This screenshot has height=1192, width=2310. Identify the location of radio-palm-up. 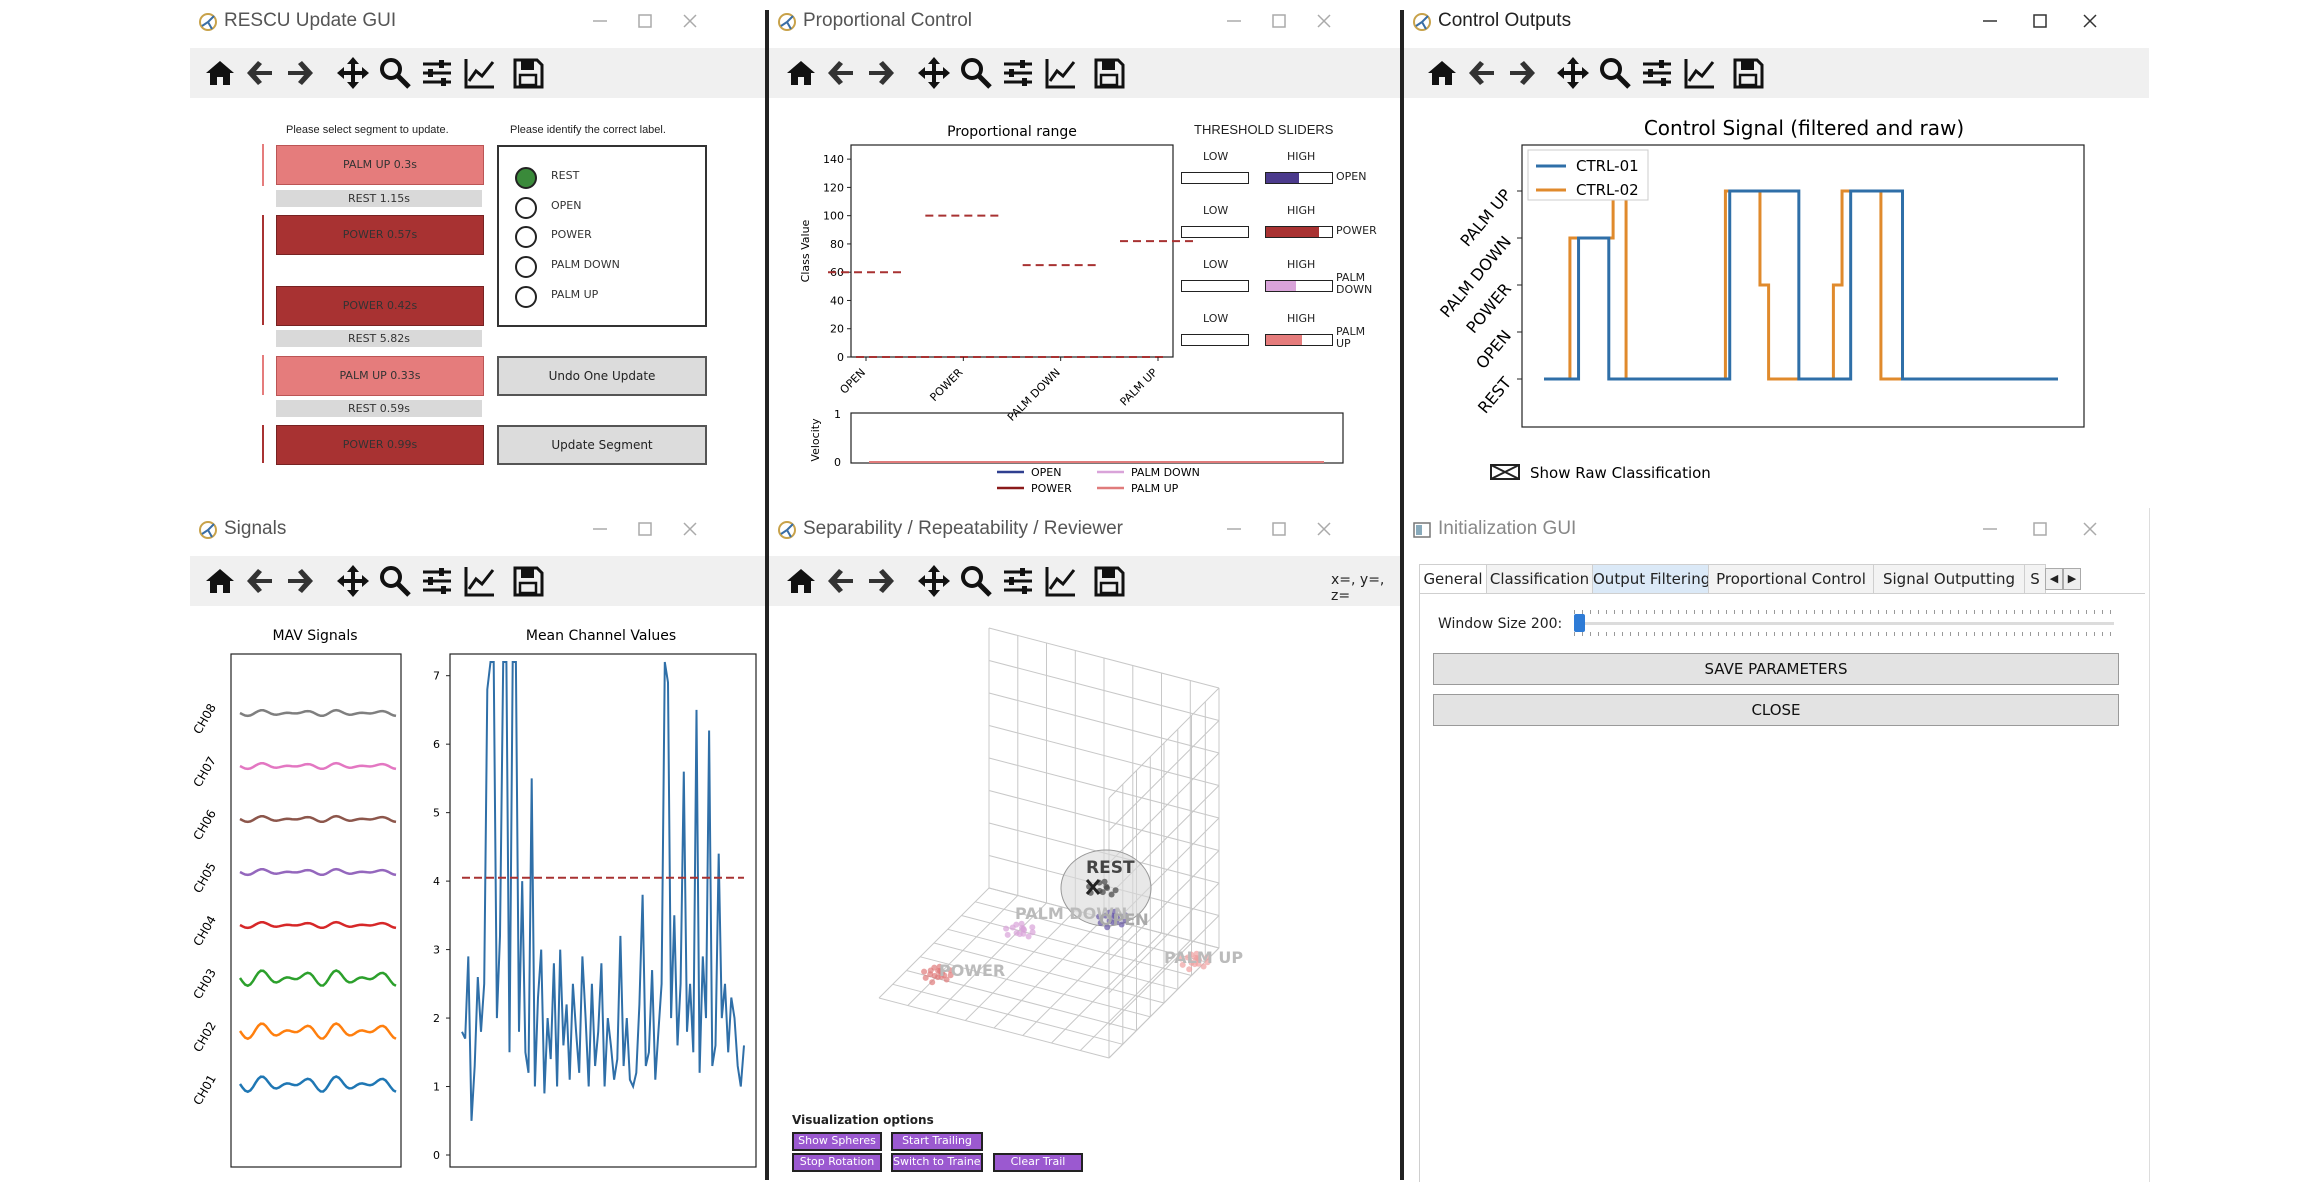
(526, 297).